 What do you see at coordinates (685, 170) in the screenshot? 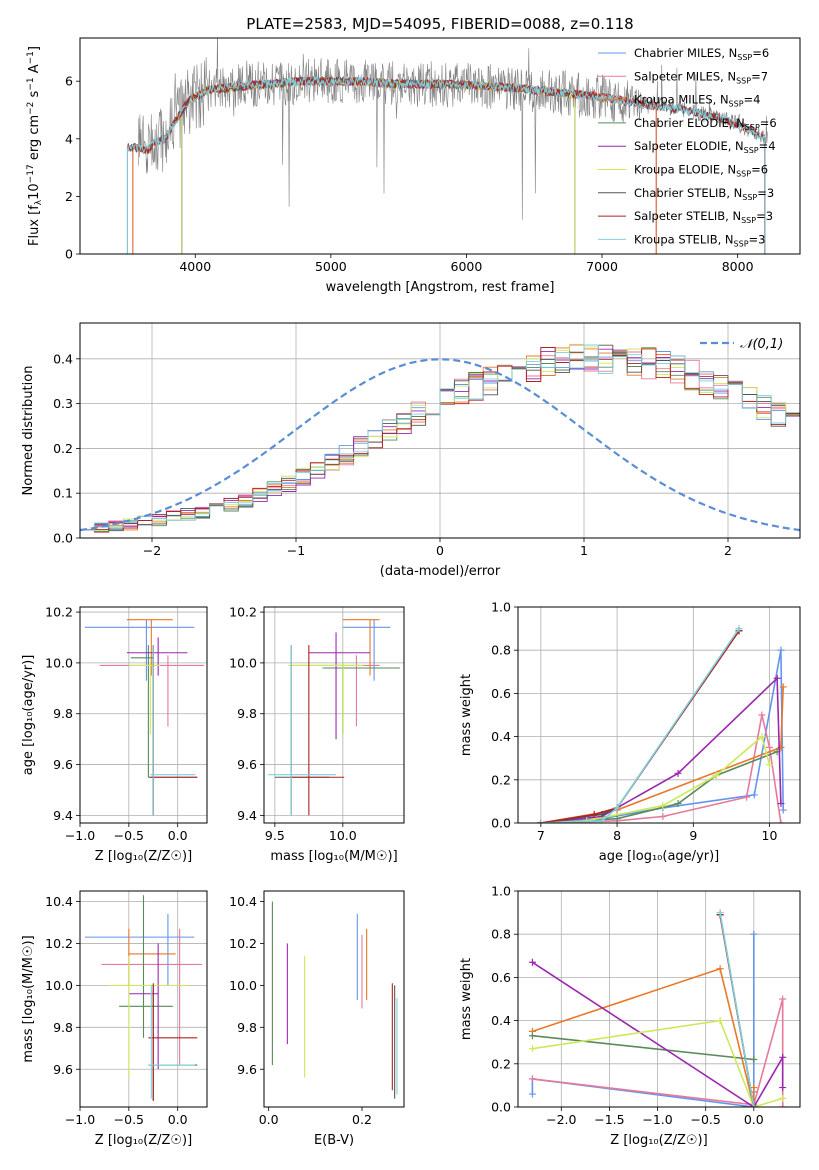
I see `legend-name: Kroupa ELODIE, N` at bounding box center [685, 170].